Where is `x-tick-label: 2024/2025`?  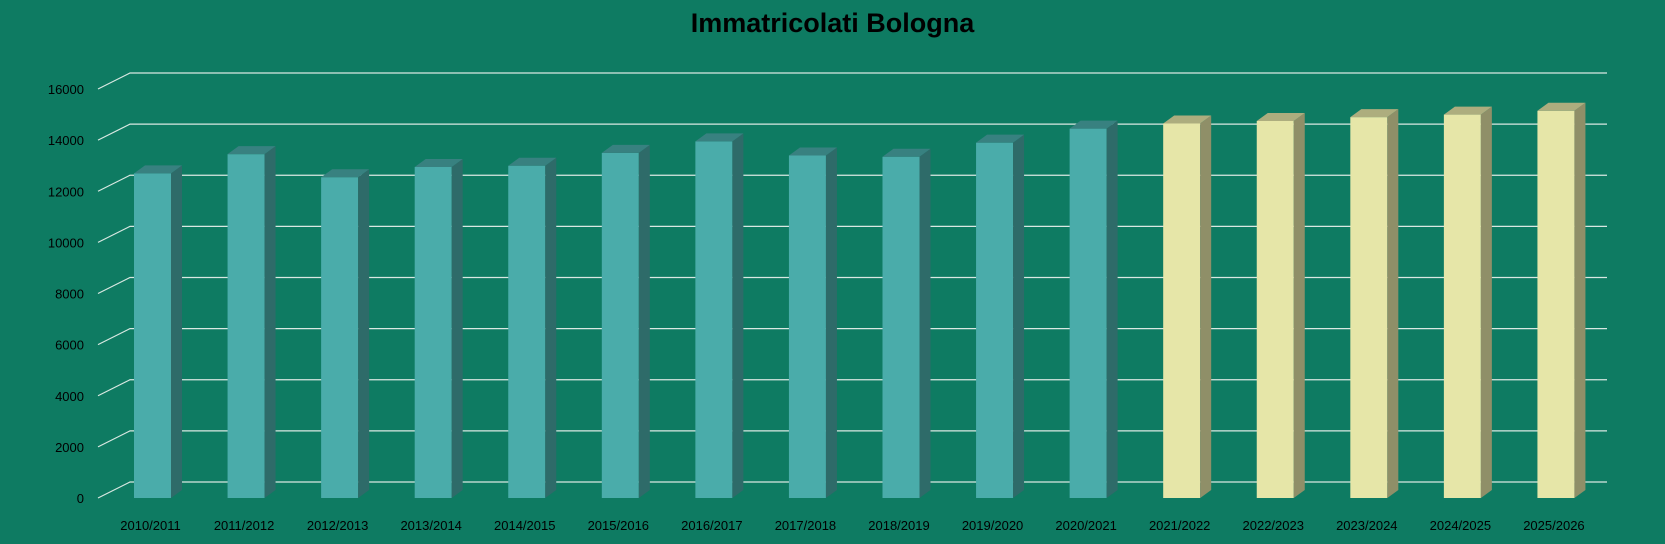
x-tick-label: 2024/2025 is located at coordinates (1460, 525).